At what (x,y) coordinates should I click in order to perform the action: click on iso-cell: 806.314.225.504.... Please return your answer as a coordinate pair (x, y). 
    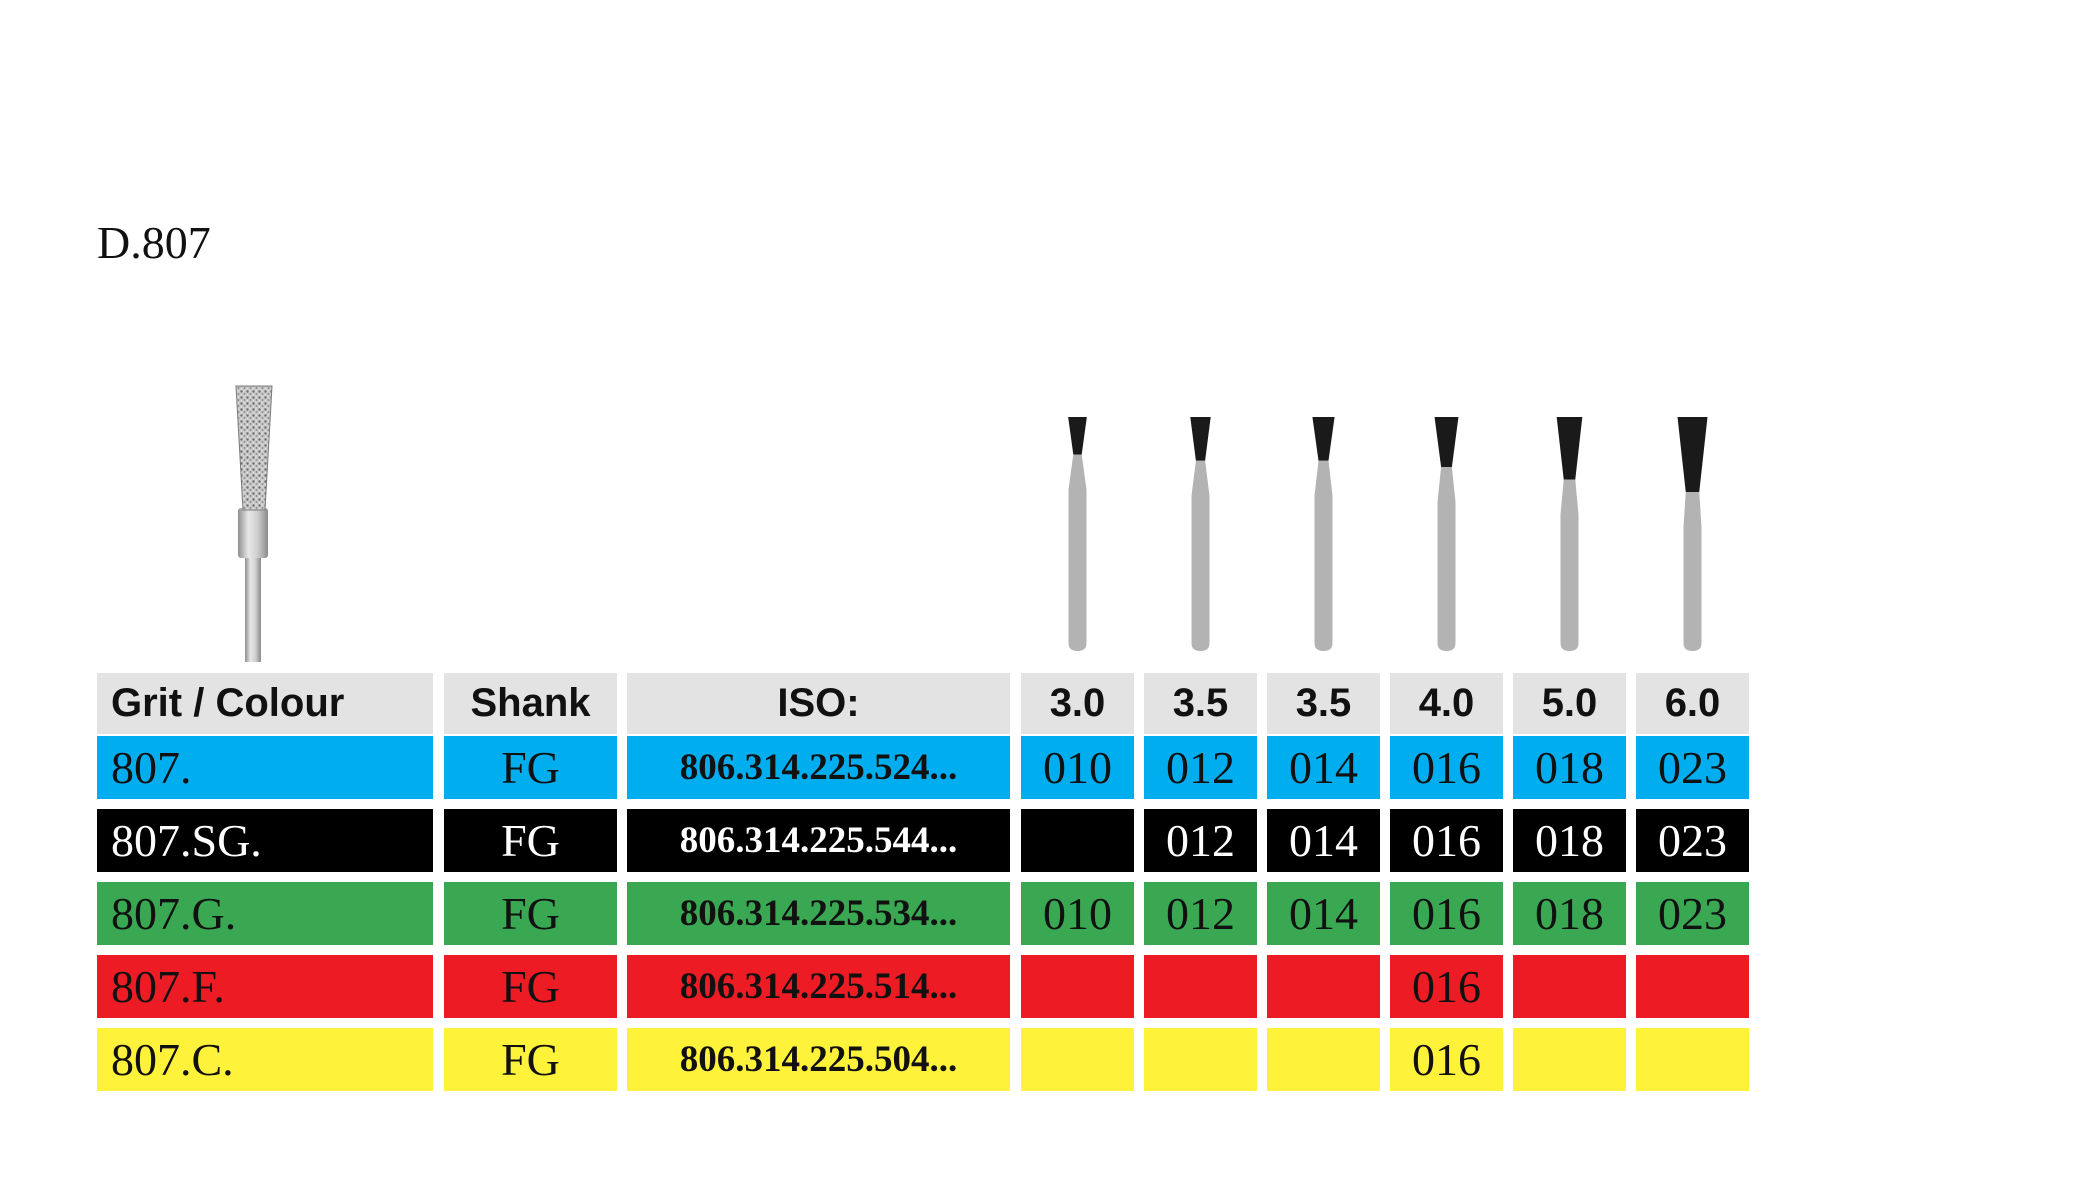
    Looking at the image, I should click on (818, 1059).